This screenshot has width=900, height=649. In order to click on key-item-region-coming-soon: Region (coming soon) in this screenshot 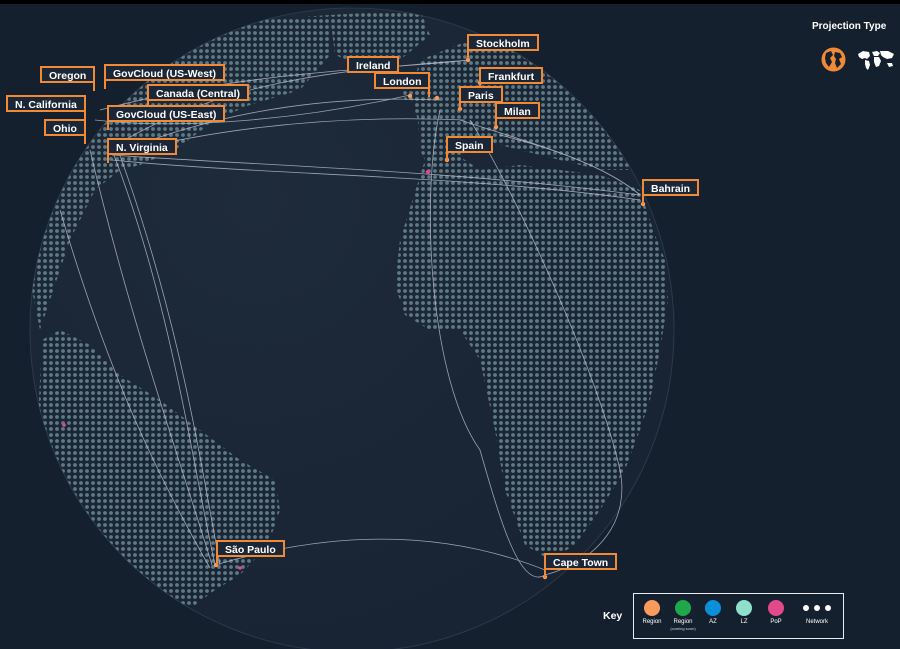, I will do `click(683, 615)`.